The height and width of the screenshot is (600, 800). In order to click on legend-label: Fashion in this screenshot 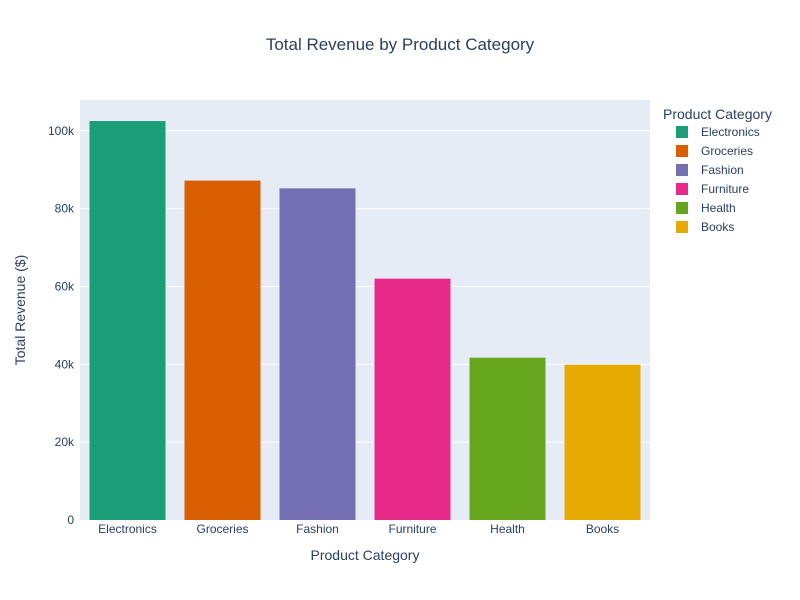, I will do `click(722, 170)`.